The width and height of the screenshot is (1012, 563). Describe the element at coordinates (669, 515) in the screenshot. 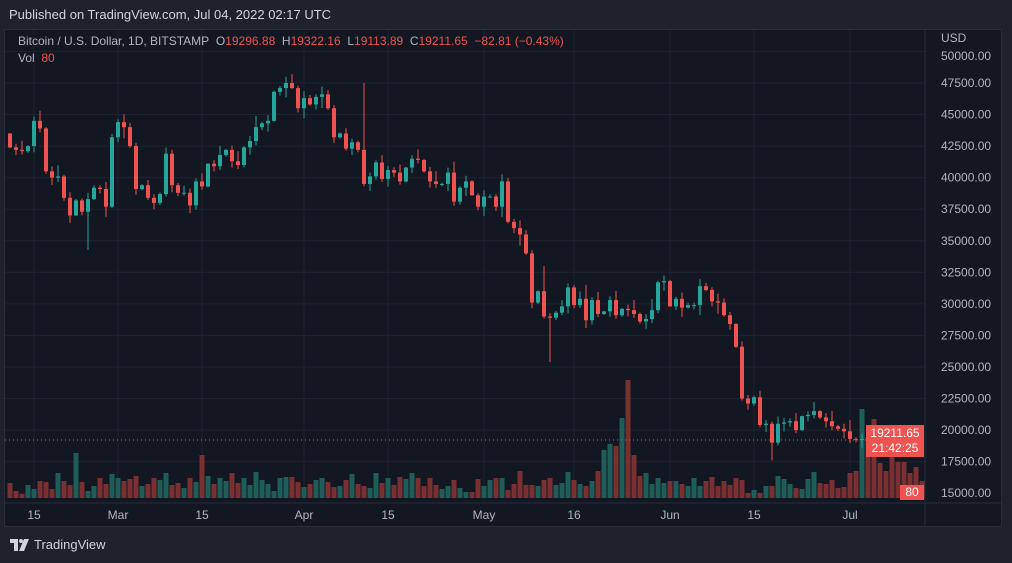

I see `x-tick-label: Jun` at that location.